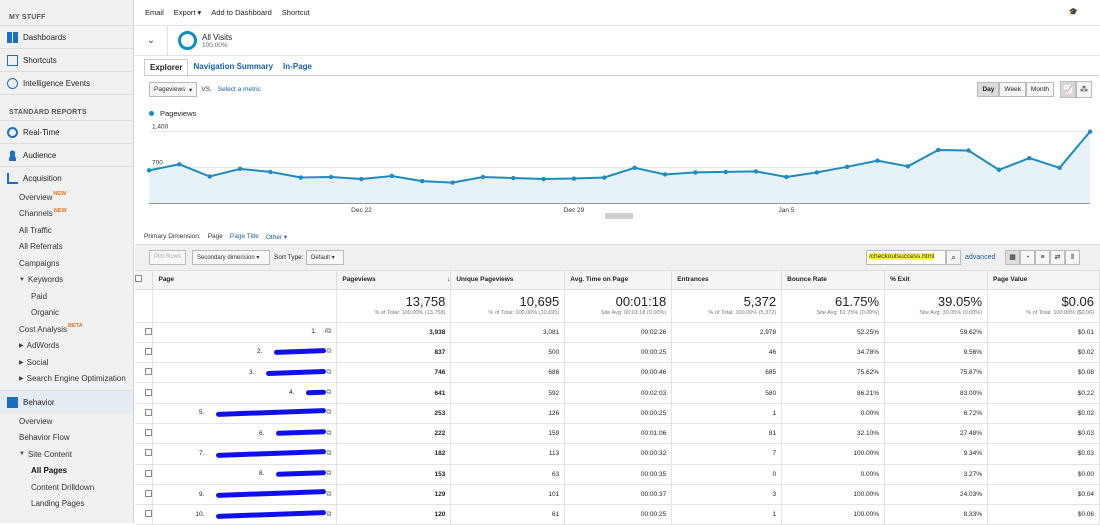 Image resolution: width=1100 pixels, height=525 pixels. I want to click on dimension-page: Page, so click(215, 236).